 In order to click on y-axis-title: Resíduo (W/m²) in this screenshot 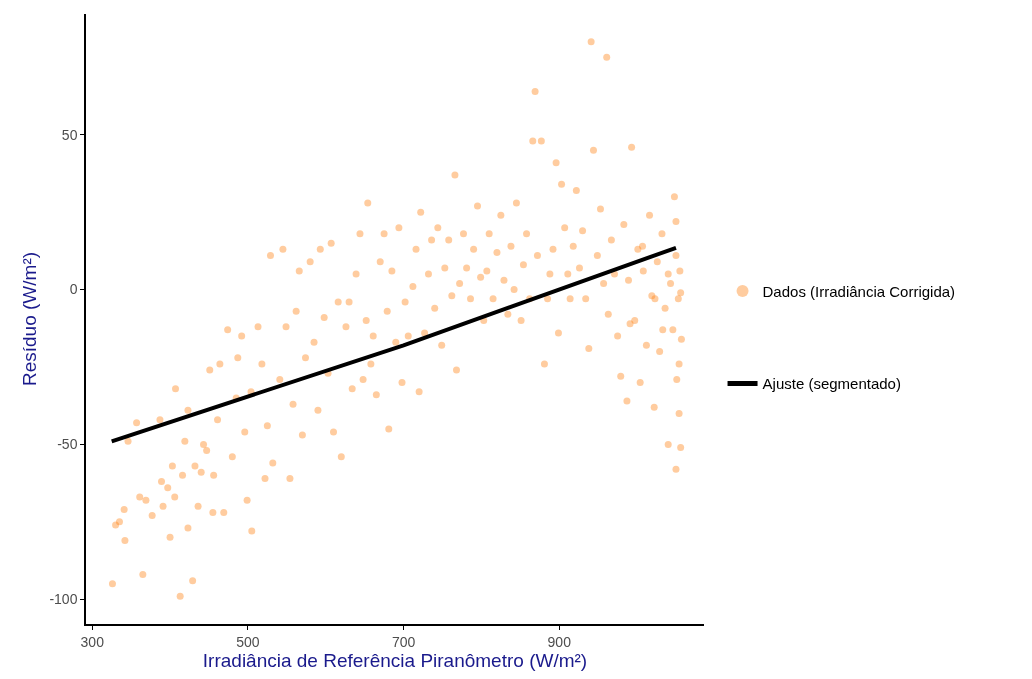, I will do `click(29, 319)`.